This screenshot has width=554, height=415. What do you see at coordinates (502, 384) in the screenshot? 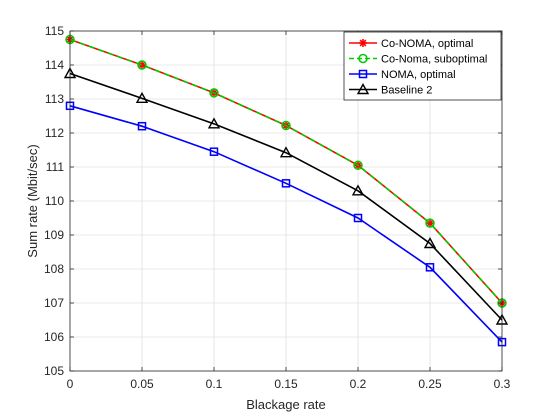
I see `x-tick-label: 0.3` at bounding box center [502, 384].